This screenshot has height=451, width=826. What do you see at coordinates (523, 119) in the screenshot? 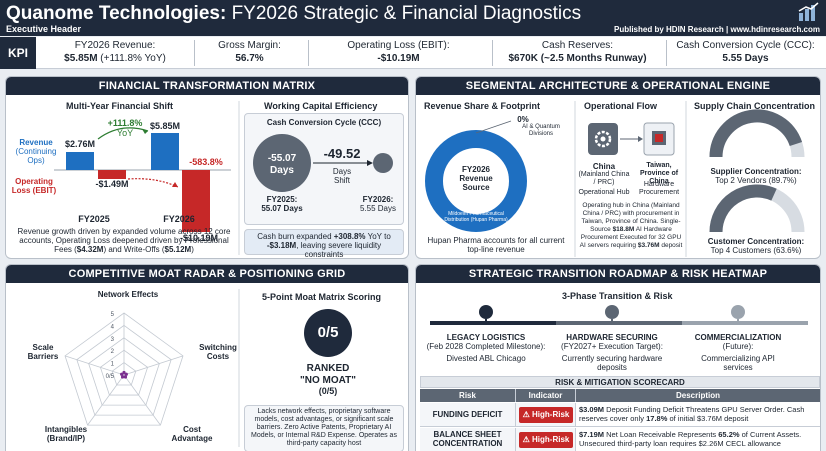
I see `zero-pct-label: 0%` at bounding box center [523, 119].